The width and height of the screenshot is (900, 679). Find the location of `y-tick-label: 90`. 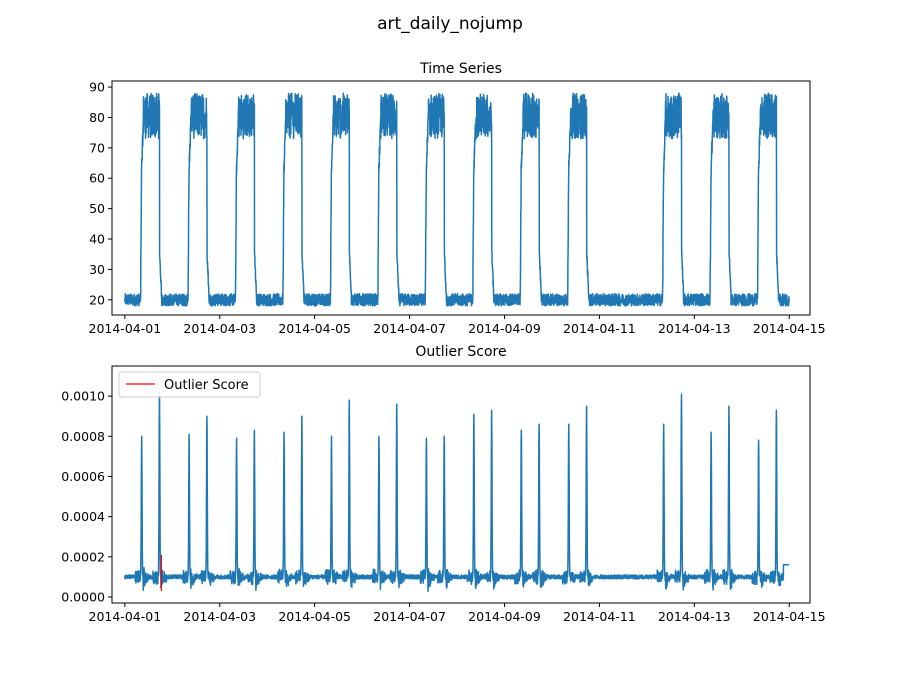

y-tick-label: 90 is located at coordinates (97, 87).